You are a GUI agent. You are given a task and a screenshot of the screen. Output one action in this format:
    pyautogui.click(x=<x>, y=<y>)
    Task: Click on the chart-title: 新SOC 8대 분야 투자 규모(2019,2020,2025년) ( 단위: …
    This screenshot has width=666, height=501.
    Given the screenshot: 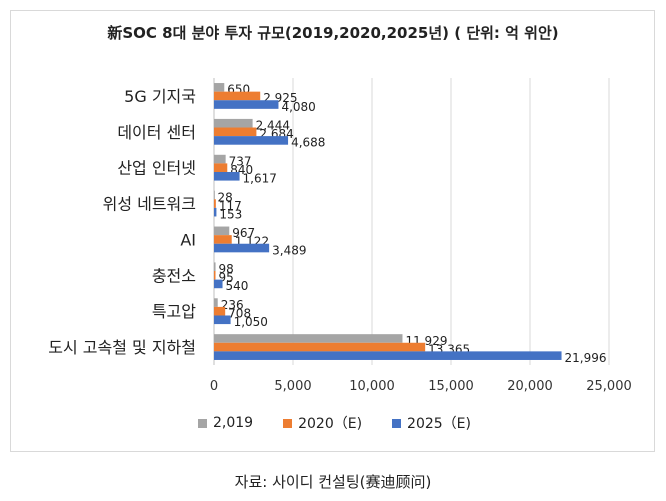 What is the action you would take?
    pyautogui.click(x=333, y=33)
    